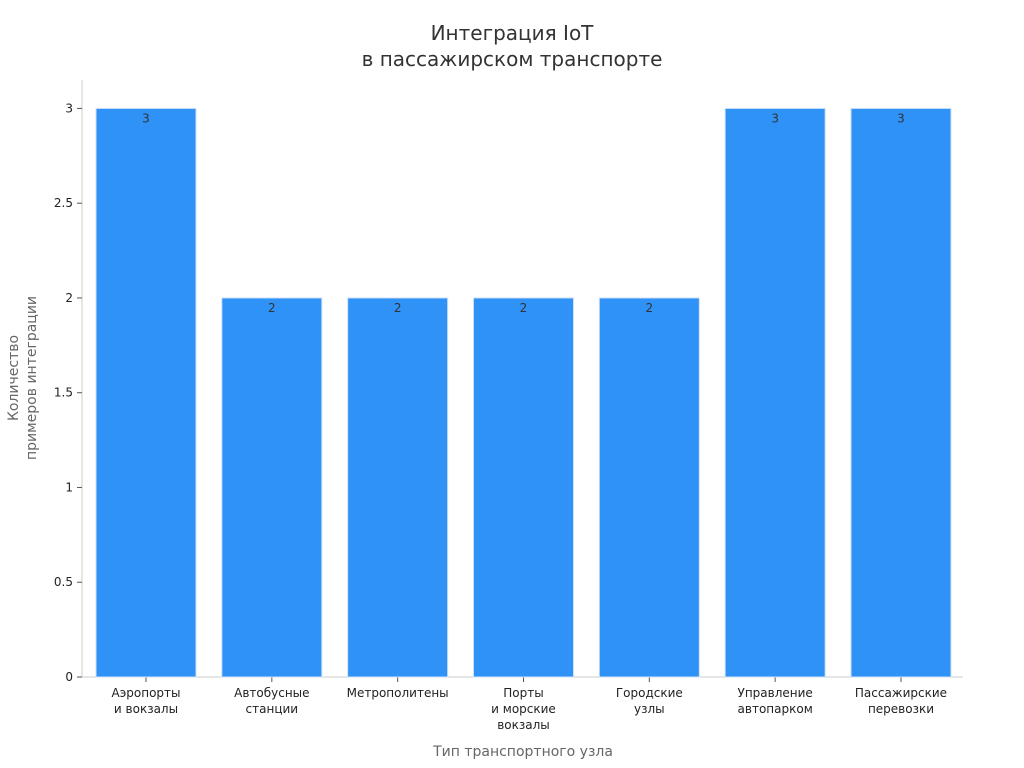 Image resolution: width=1024 pixels, height=768 pixels. I want to click on y-axis: 0 0.5 1 1.5 2 2.5 3, so click(68, 382).